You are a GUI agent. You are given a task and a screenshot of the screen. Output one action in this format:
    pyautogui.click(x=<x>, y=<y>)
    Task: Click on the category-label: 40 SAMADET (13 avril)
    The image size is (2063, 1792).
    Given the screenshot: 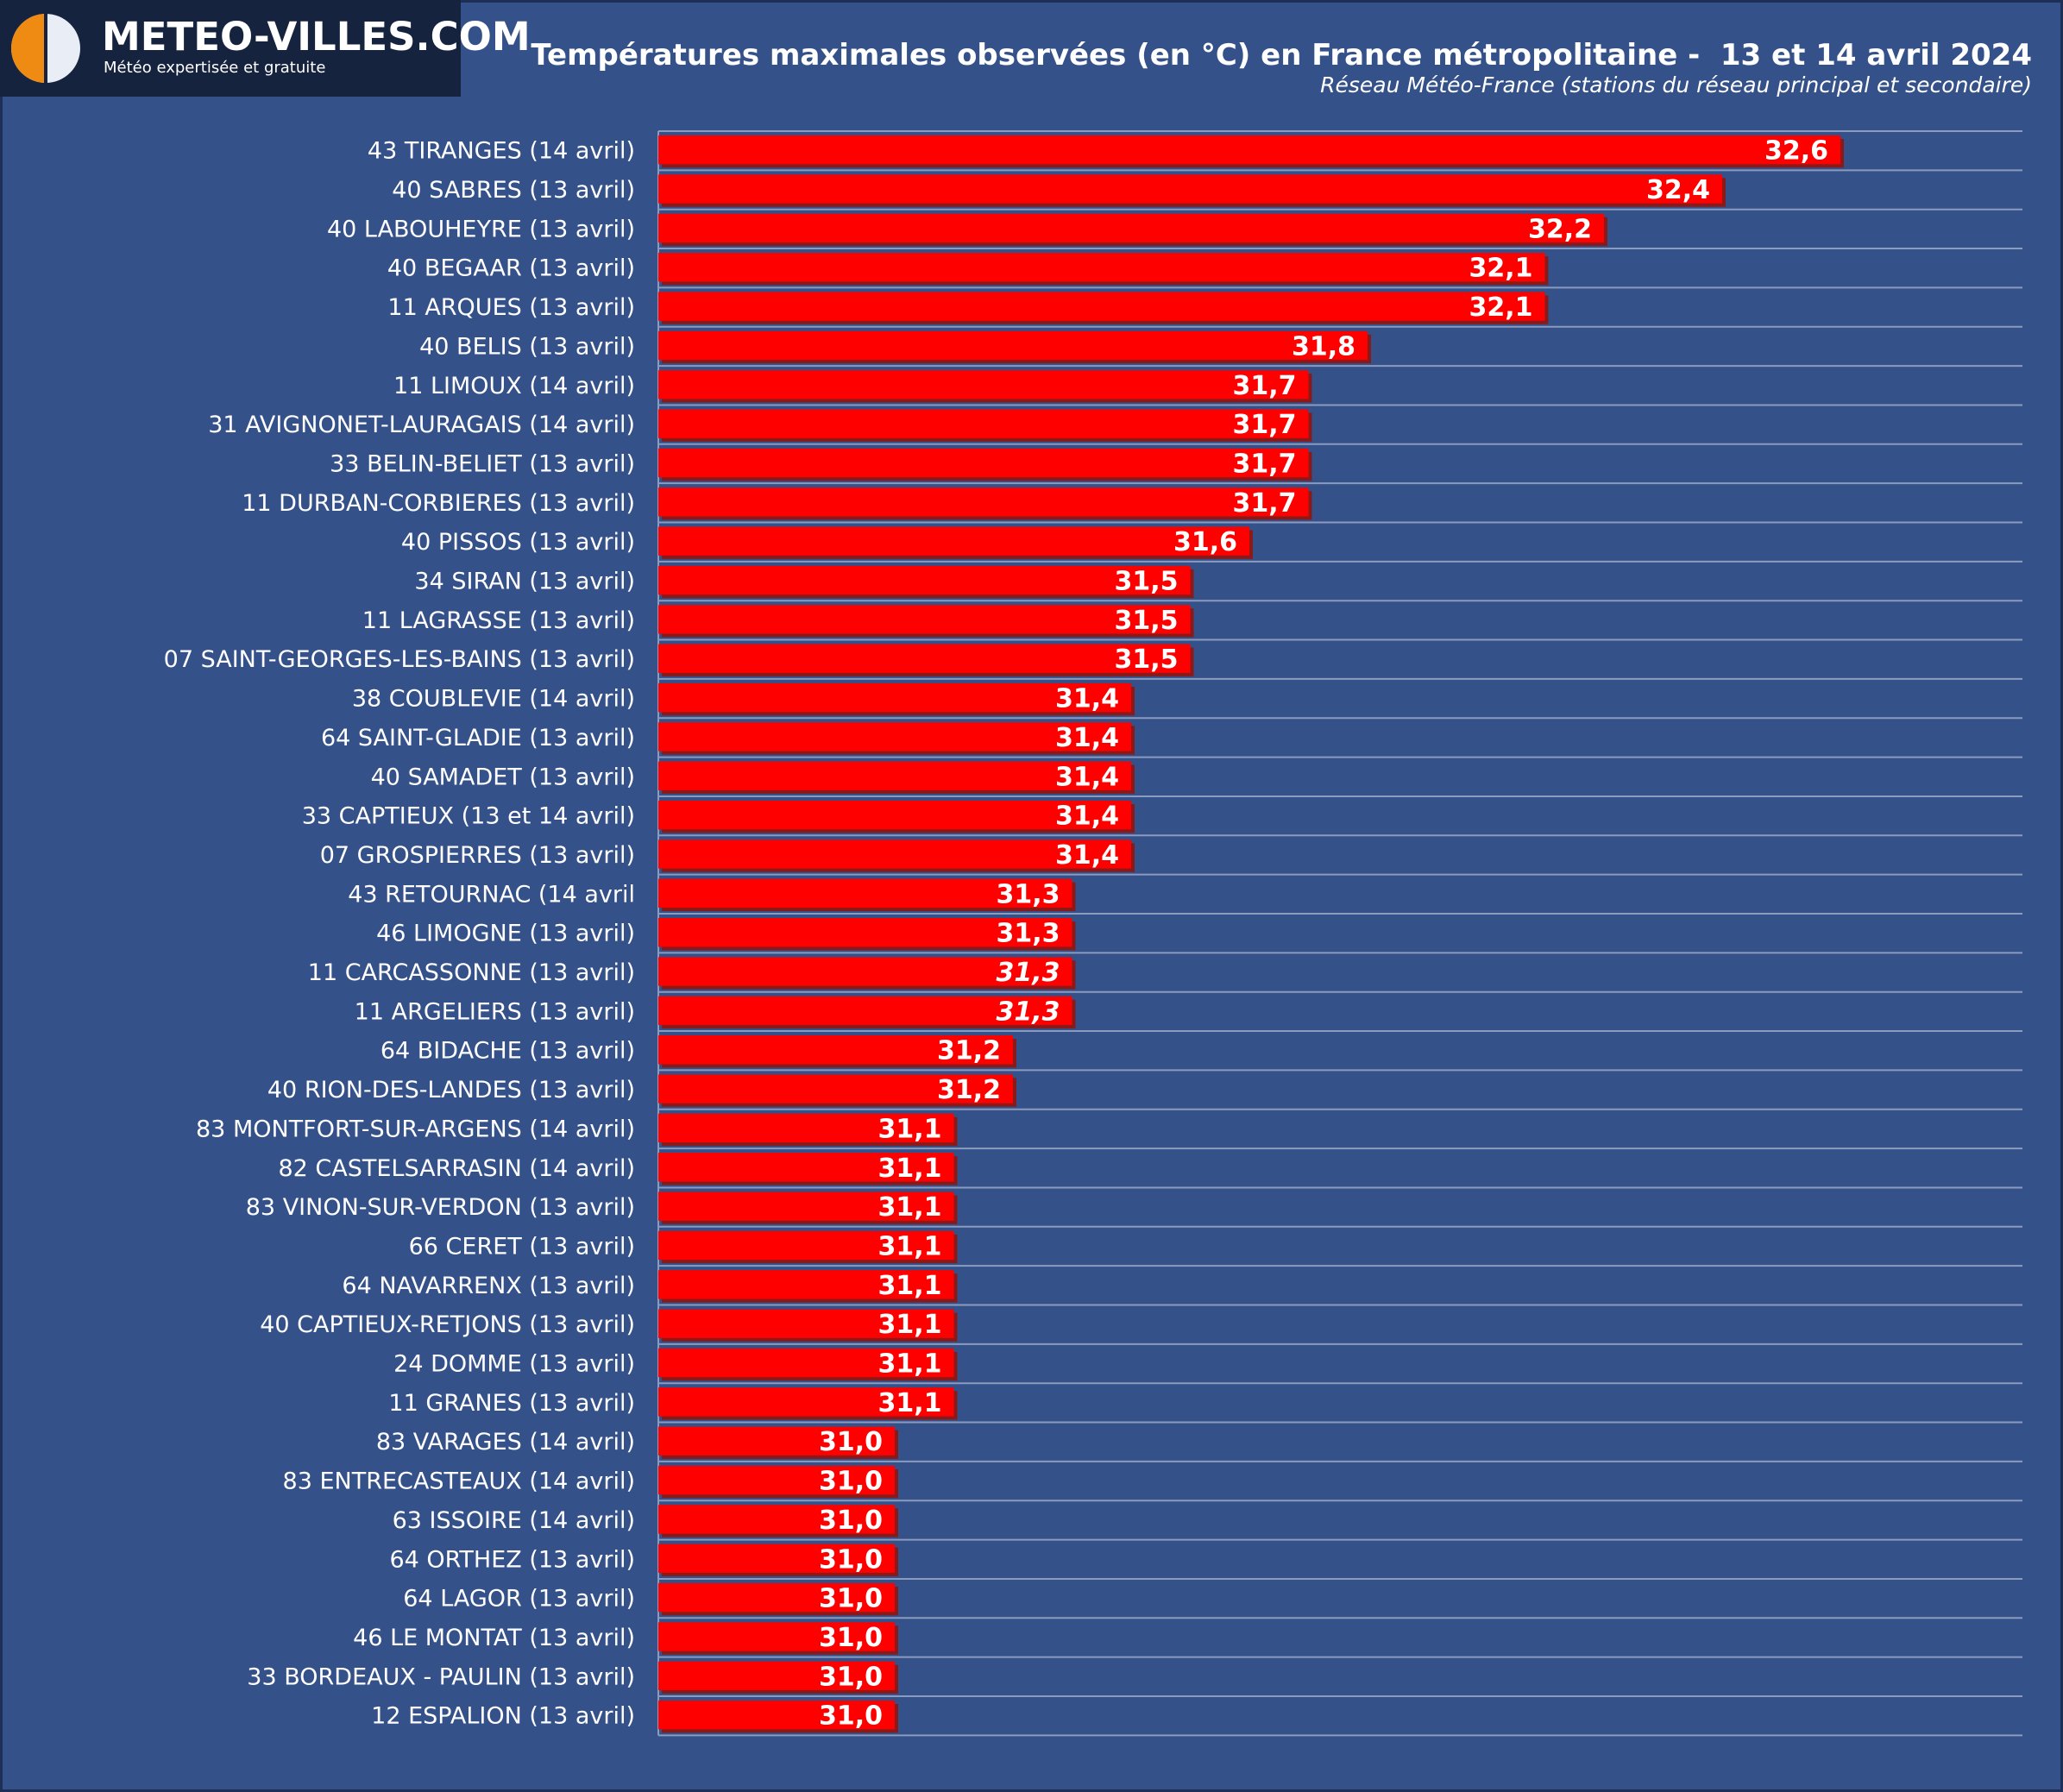 What is the action you would take?
    pyautogui.click(x=503, y=777)
    